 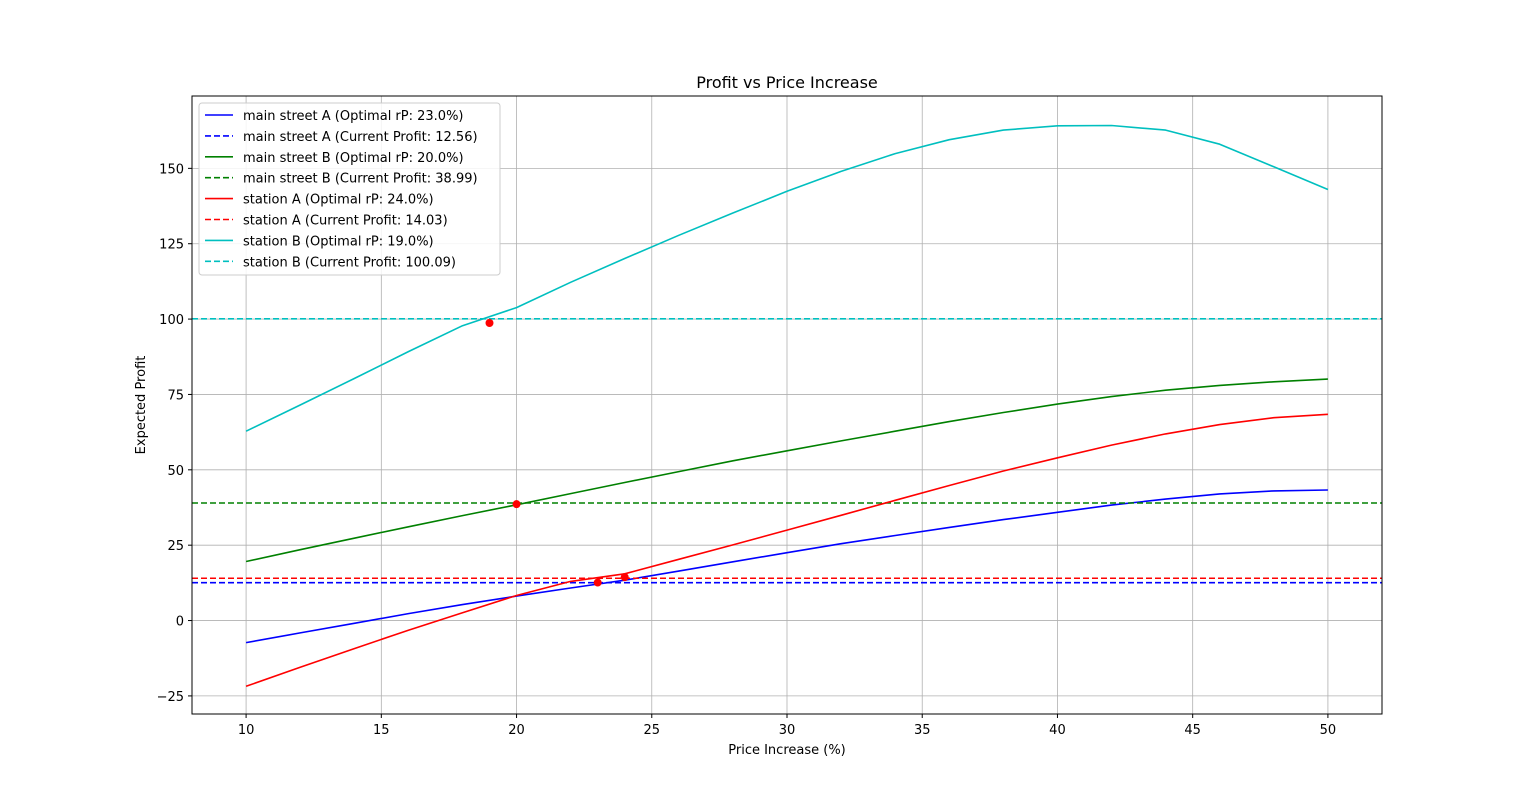 What do you see at coordinates (1192, 730) in the screenshot?
I see `x-tick-label: 45` at bounding box center [1192, 730].